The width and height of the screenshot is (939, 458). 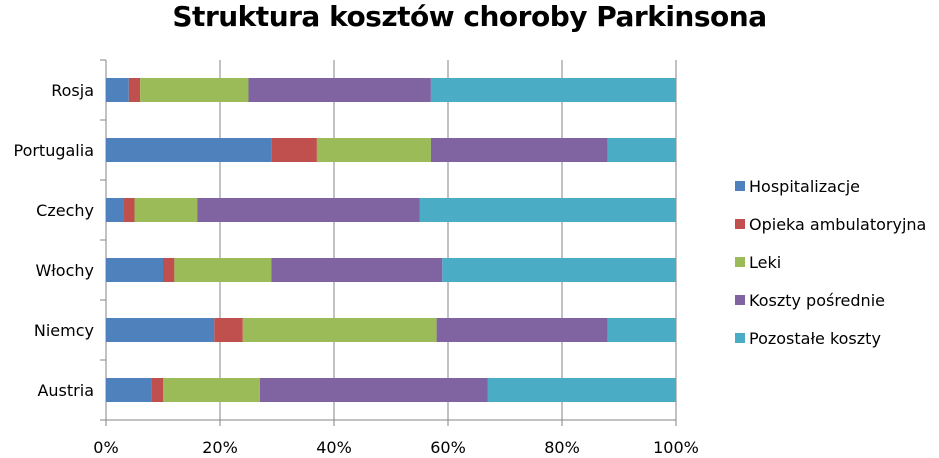 I want to click on legend-label: Opieka ambulatoryjna, so click(x=837, y=224).